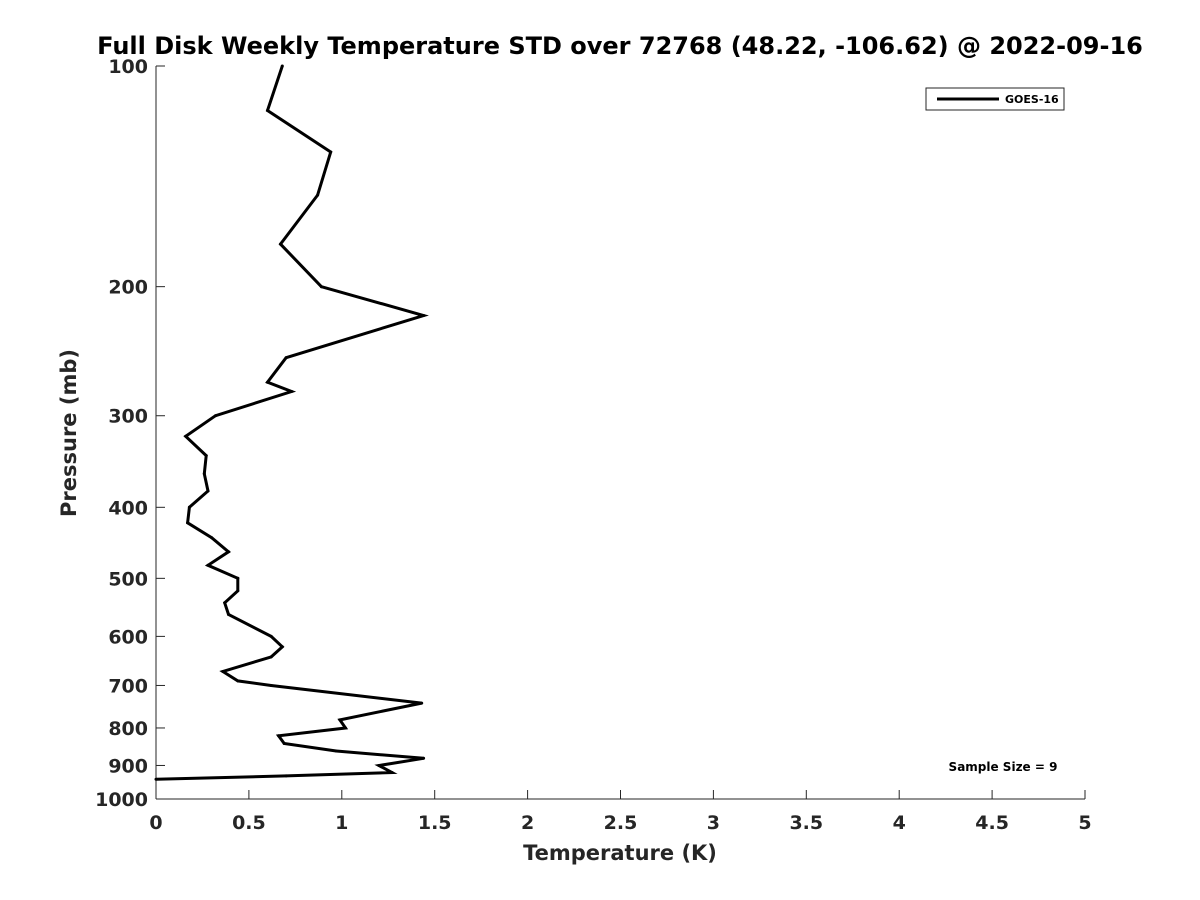  What do you see at coordinates (128, 417) in the screenshot?
I see `y-tick-label: 300` at bounding box center [128, 417].